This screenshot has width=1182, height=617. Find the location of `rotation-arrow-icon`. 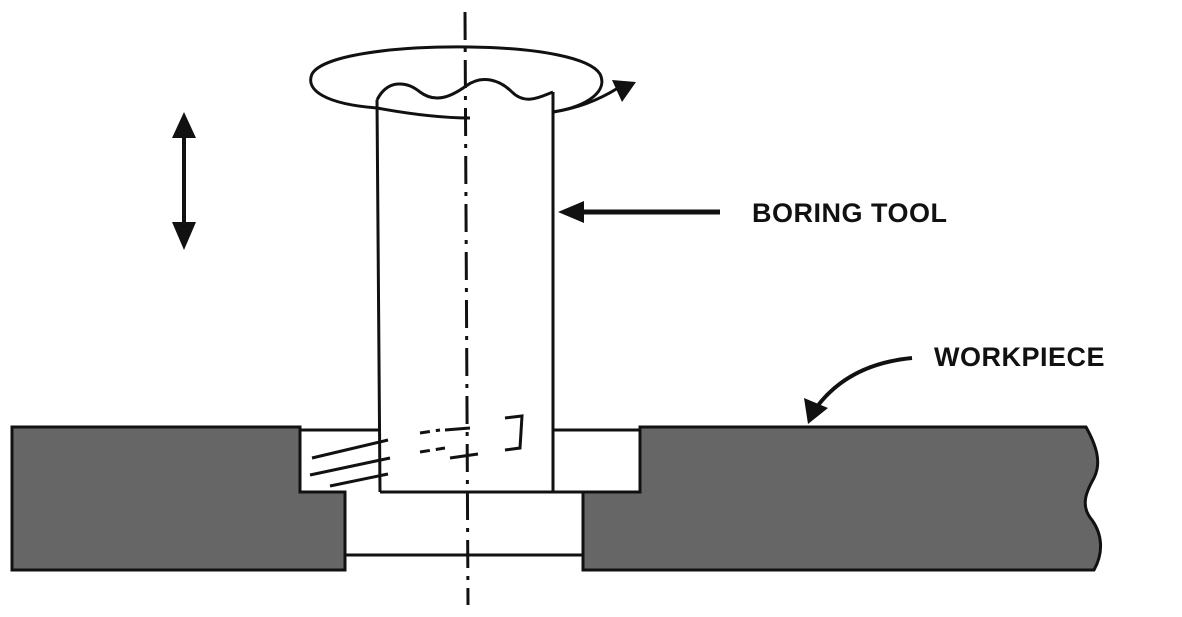

rotation-arrow-icon is located at coordinates (472, 82).